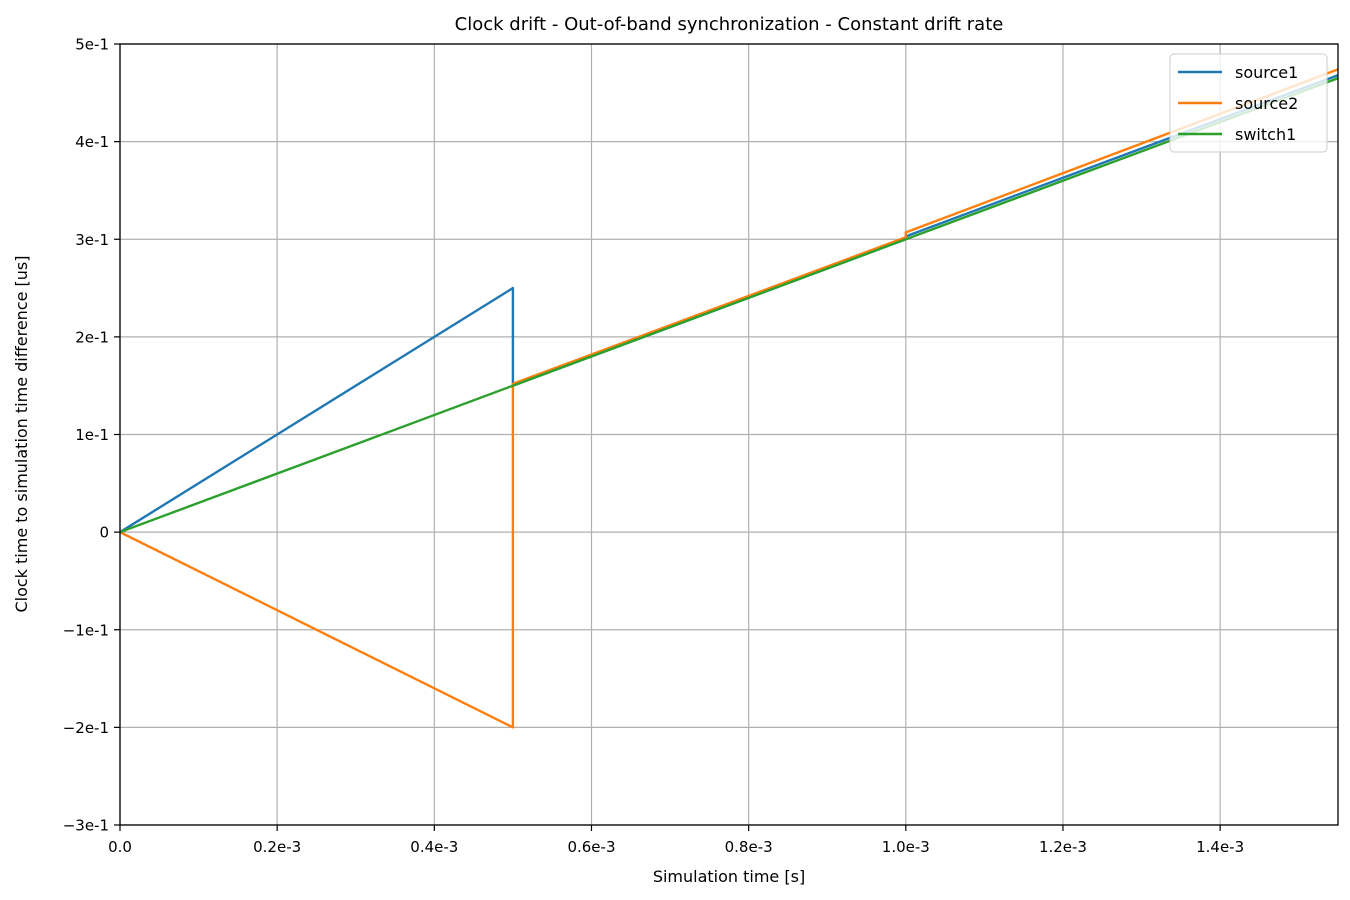 This screenshot has height=900, width=1350. I want to click on legend-label: source1, so click(1266, 72).